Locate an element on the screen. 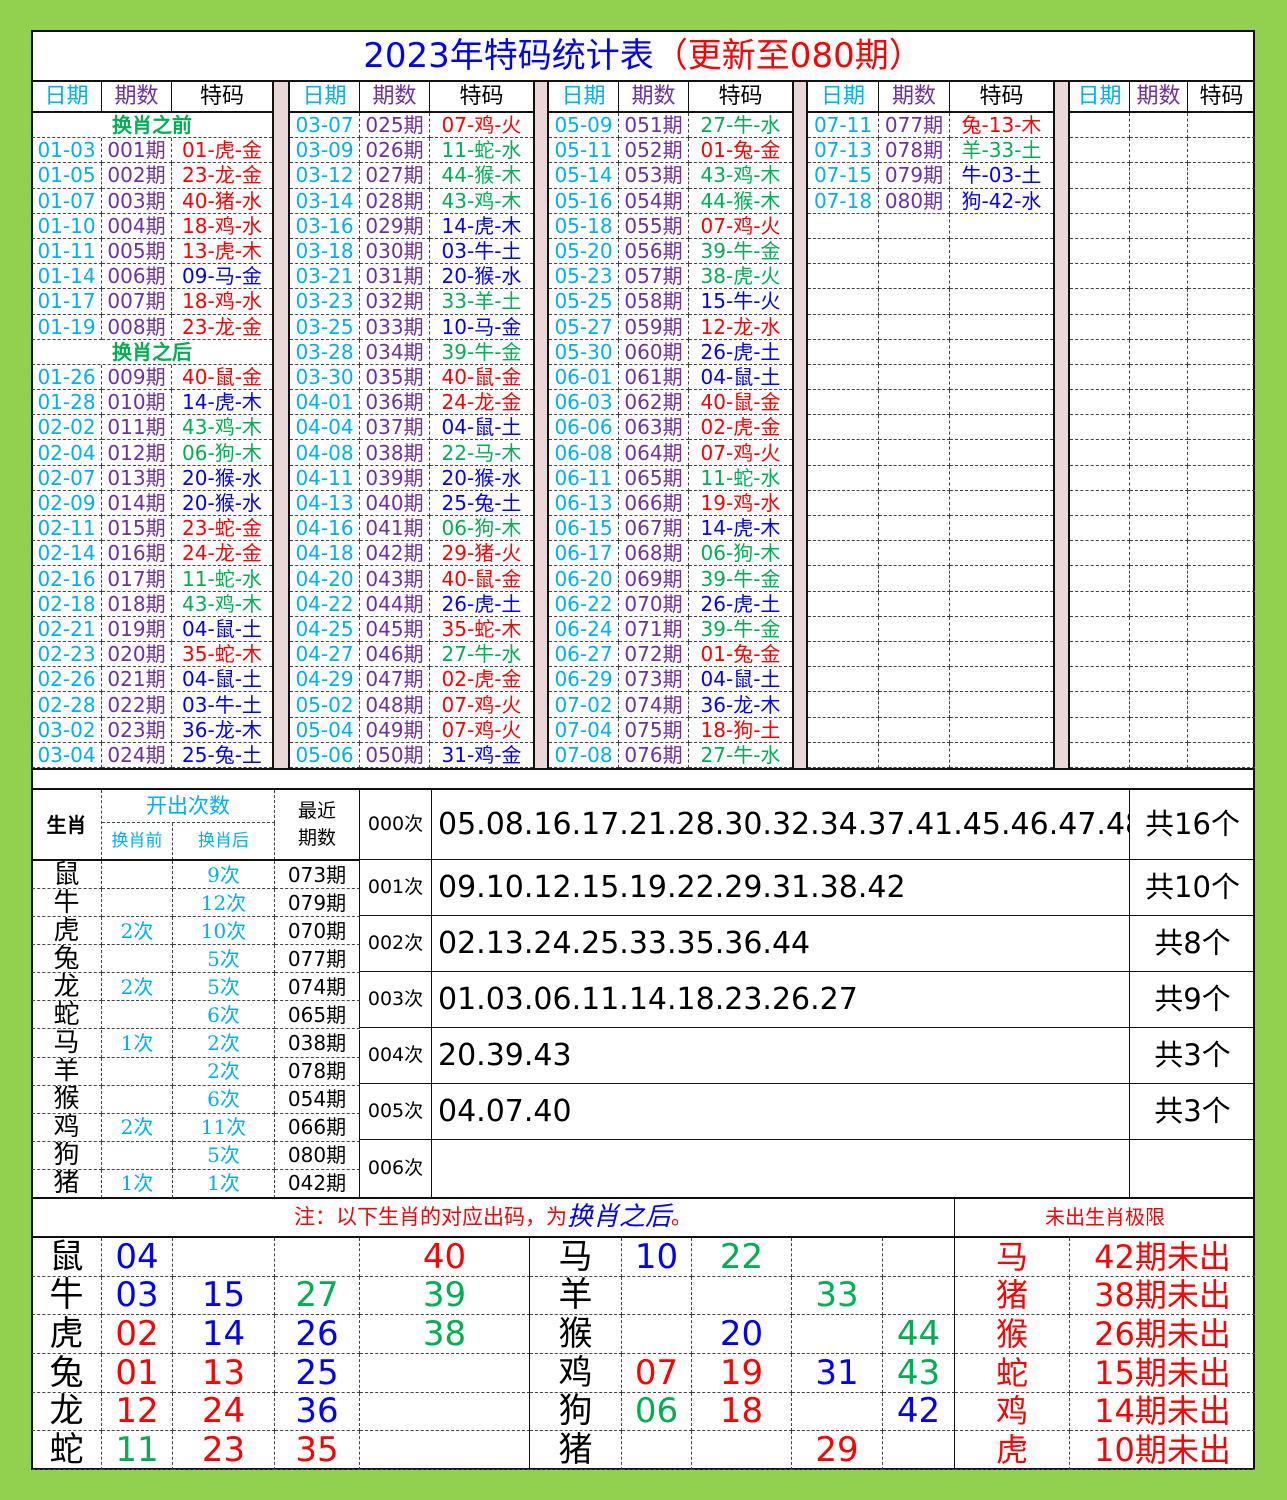  column-separator is located at coordinates (281, 425).